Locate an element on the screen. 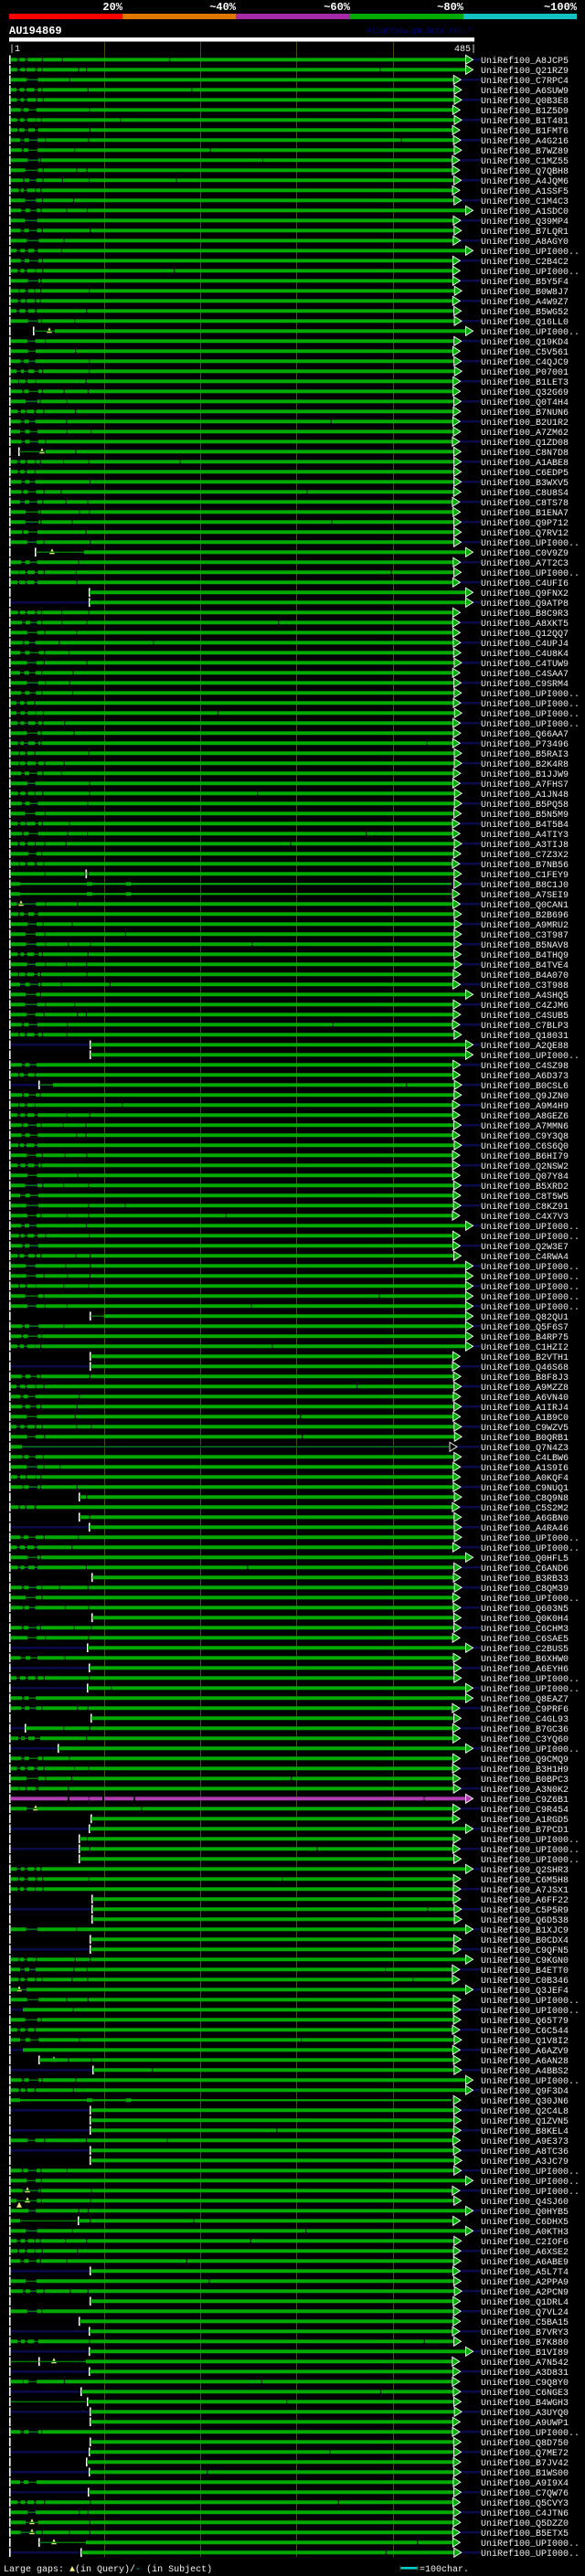 Image resolution: width=585 pixels, height=2576 pixels. svg-text: UniRef100_A3D831 is located at coordinates (525, 2373).